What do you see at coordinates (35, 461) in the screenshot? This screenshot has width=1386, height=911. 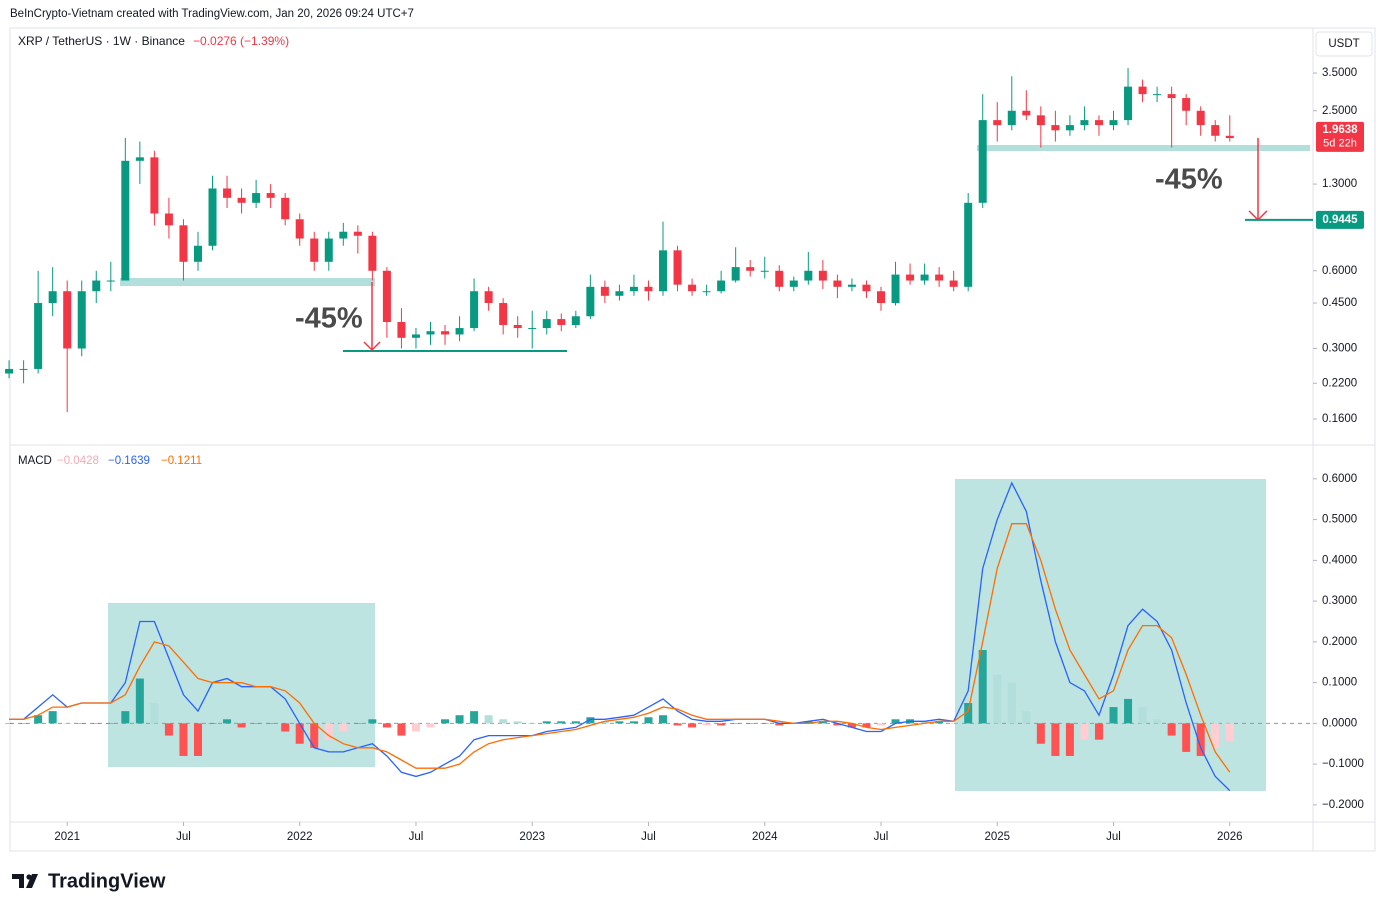 I see `macd-title: MACD` at bounding box center [35, 461].